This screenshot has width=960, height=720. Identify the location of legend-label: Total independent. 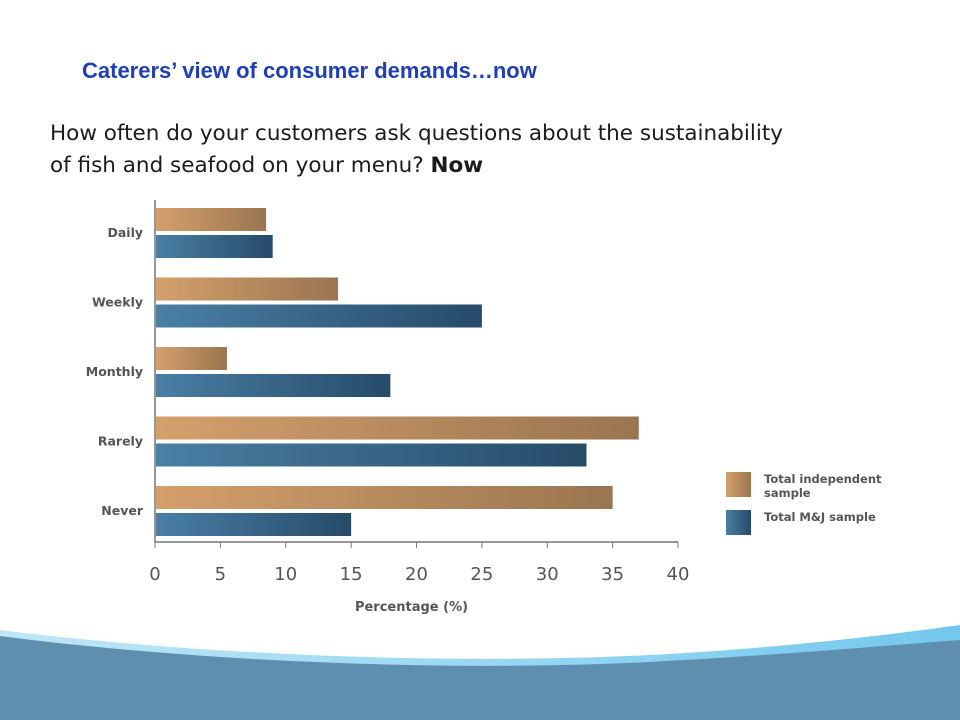
(823, 479).